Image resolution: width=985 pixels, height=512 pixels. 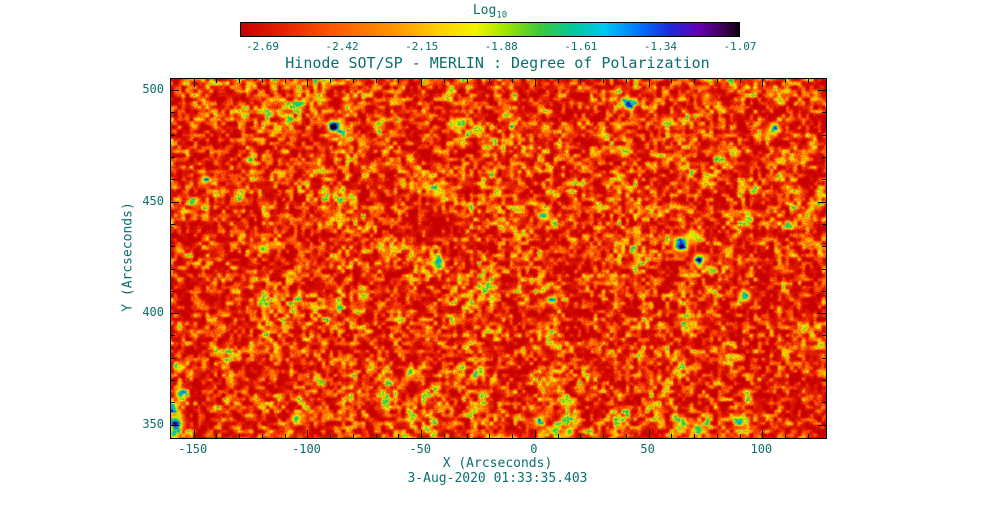 What do you see at coordinates (660, 46) in the screenshot?
I see `colorbar-tick-label: -1.34` at bounding box center [660, 46].